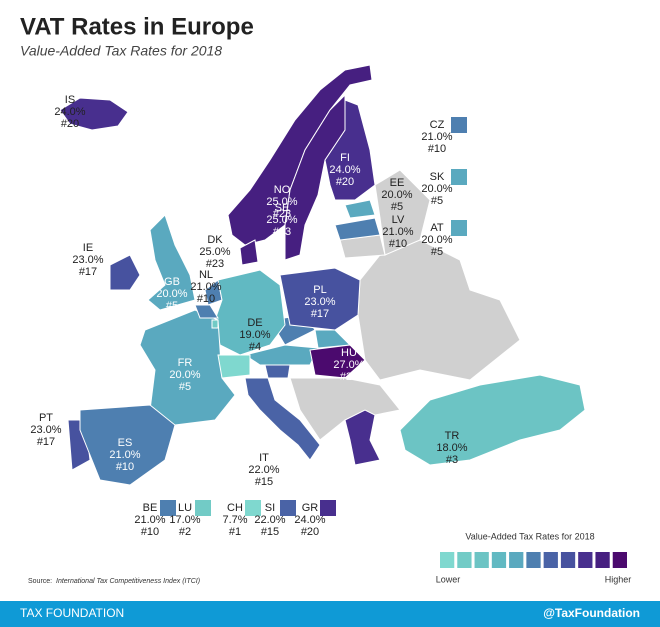 The height and width of the screenshot is (627, 660). Describe the element at coordinates (185, 508) in the screenshot. I see `country-code: LU` at that location.